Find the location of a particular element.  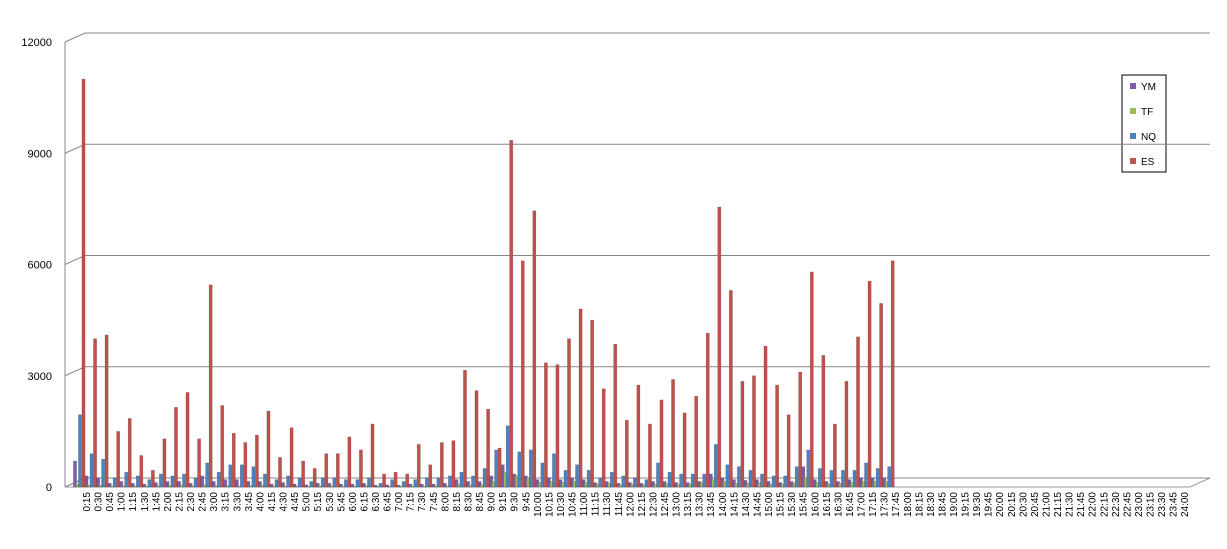

x-tick-label: 14:15 is located at coordinates (734, 504).